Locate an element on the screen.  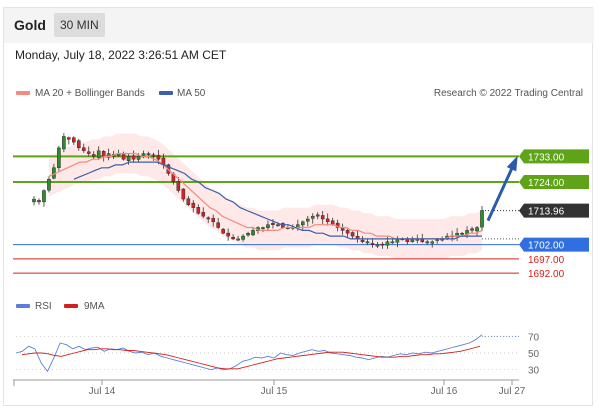
rsi-line is located at coordinates (249, 353).